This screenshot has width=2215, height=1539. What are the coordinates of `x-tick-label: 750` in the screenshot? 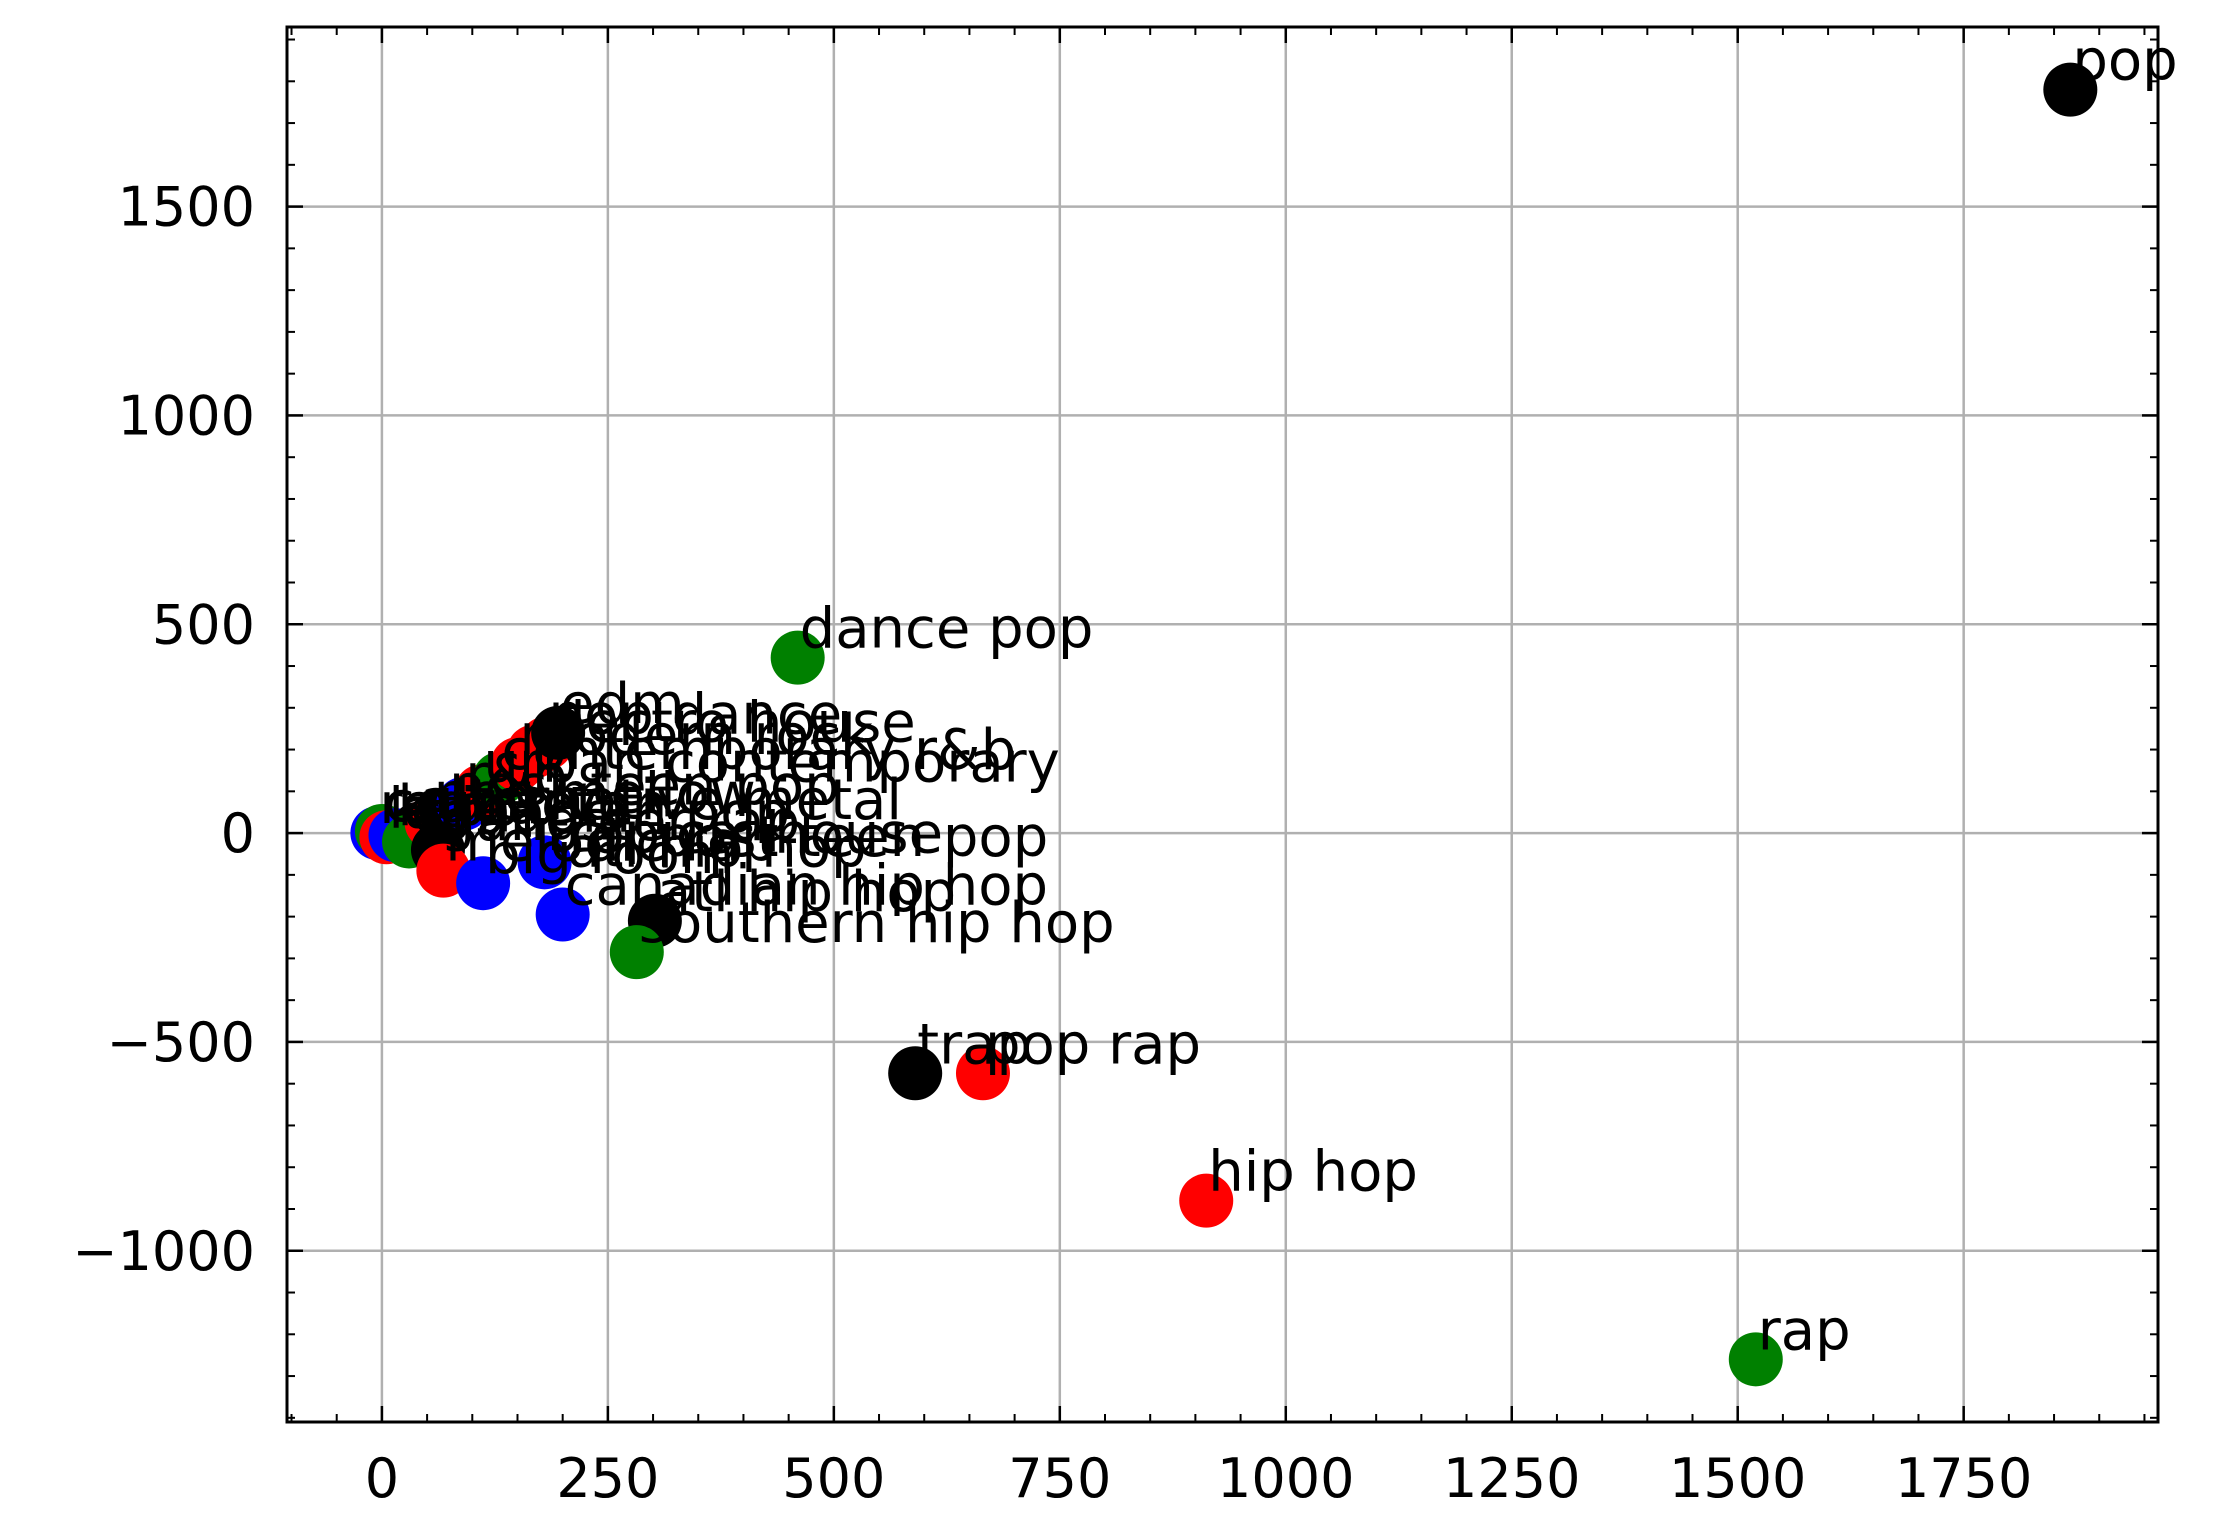 It's located at (1059, 1478).